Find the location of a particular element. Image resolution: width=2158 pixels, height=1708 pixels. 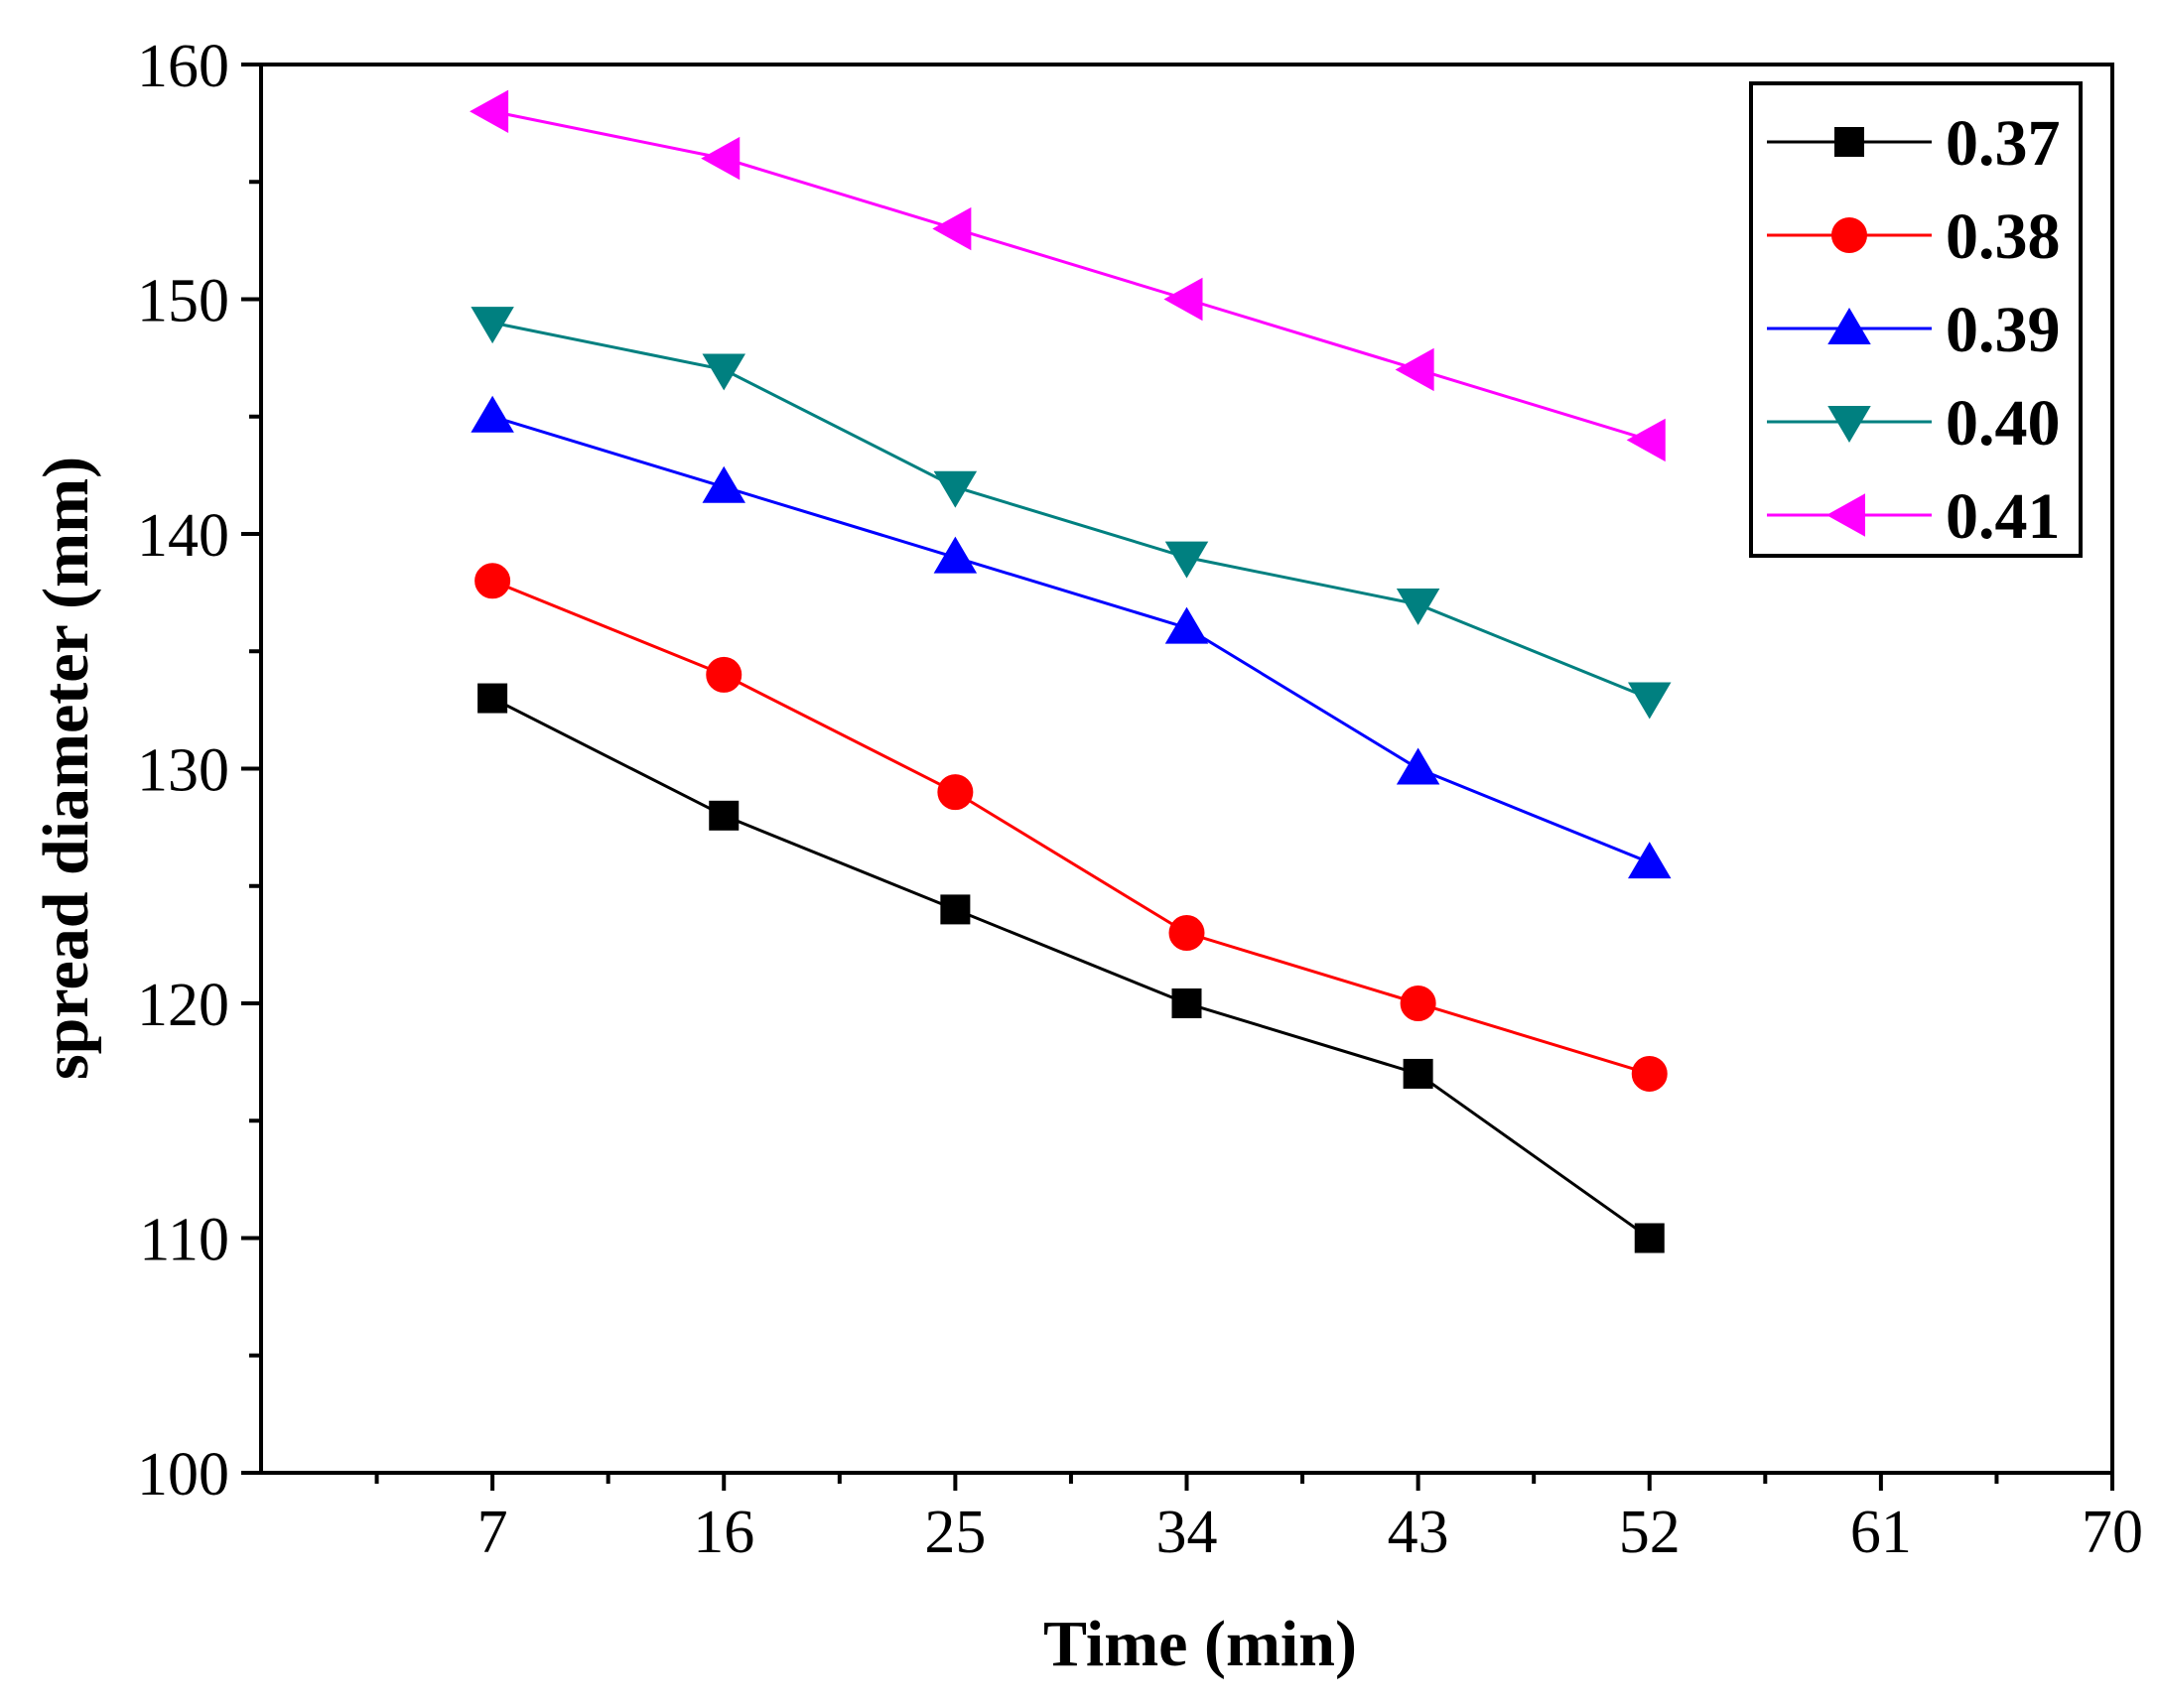

legend-item: 0.41 is located at coordinates (1914, 516).